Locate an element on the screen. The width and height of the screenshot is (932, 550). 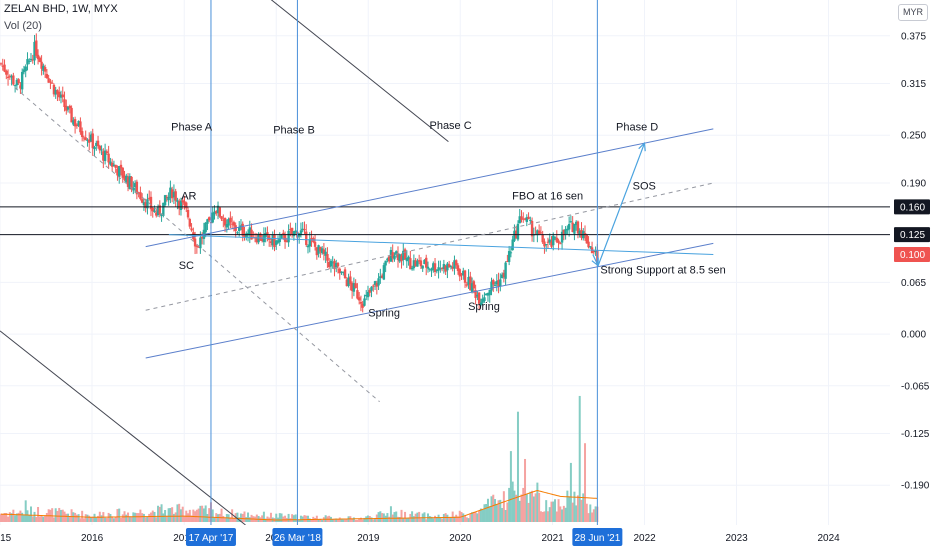
price-tick-label: -0.125 is located at coordinates (915, 434).